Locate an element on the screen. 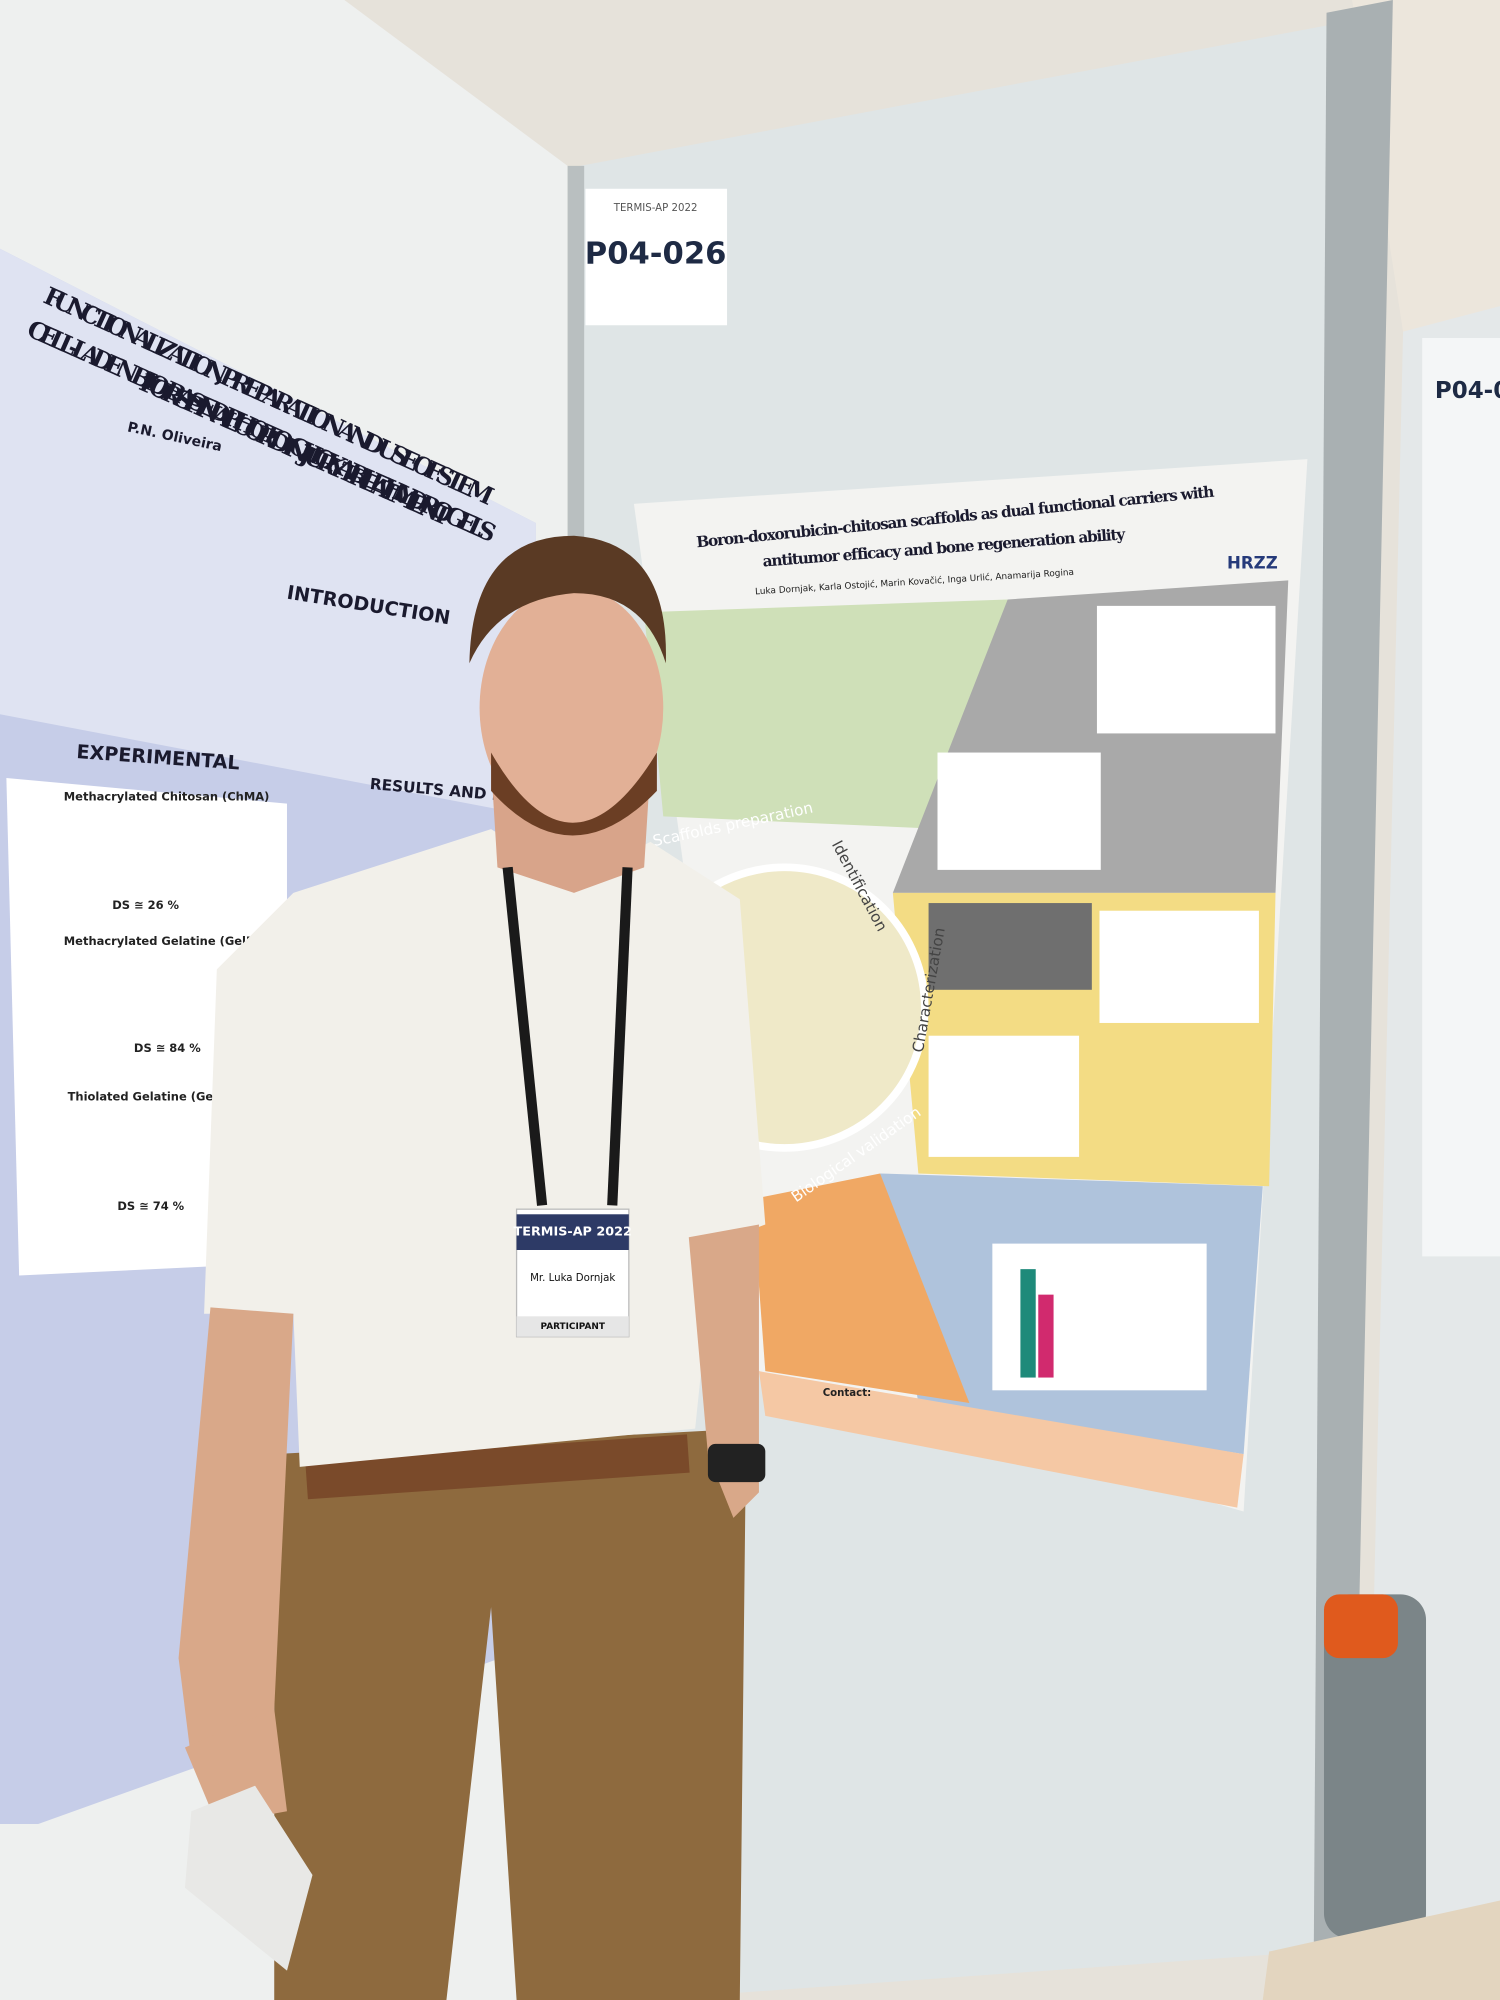  booth-code: P04-026 is located at coordinates (656, 254).